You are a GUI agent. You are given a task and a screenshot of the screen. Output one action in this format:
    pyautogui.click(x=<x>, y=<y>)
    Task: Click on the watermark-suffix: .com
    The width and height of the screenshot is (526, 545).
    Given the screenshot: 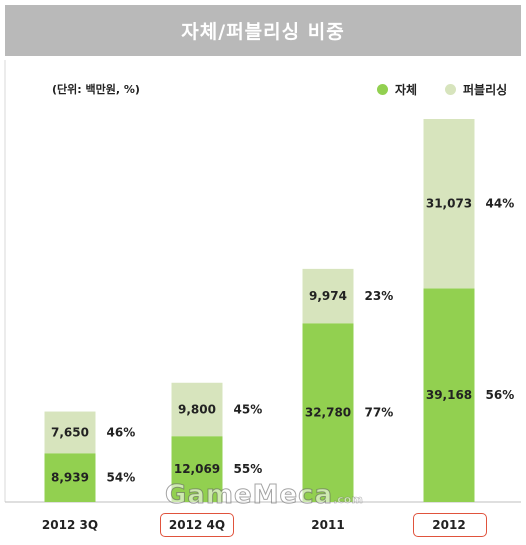 What is the action you would take?
    pyautogui.click(x=348, y=500)
    